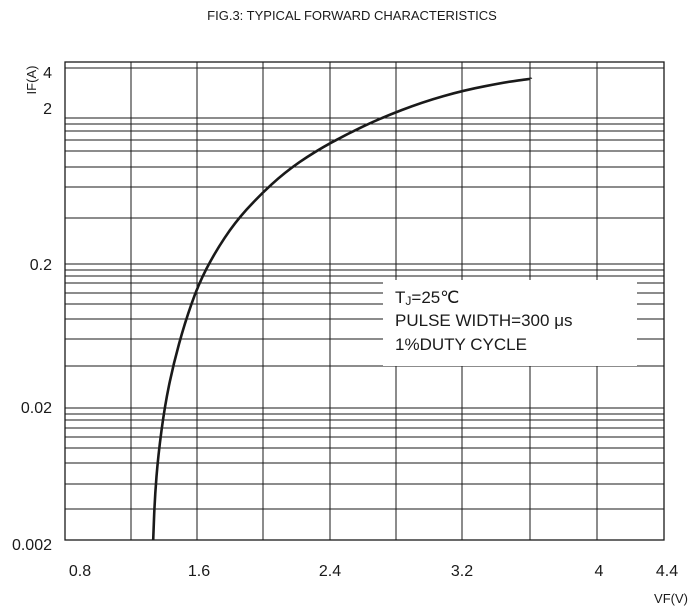 The image size is (691, 613). Describe the element at coordinates (41, 265) in the screenshot. I see `y-tick-label: 0.2` at that location.